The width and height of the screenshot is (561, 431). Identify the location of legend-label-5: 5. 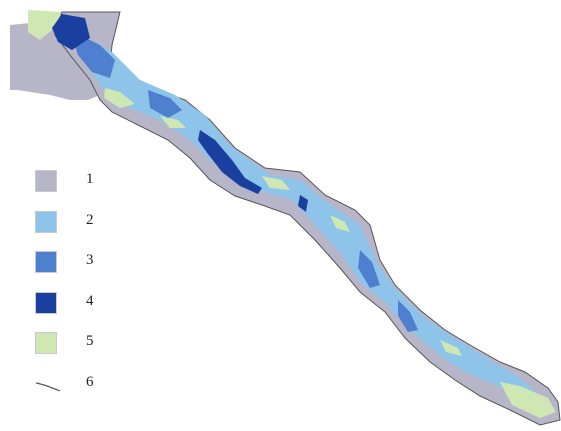
(90, 341).